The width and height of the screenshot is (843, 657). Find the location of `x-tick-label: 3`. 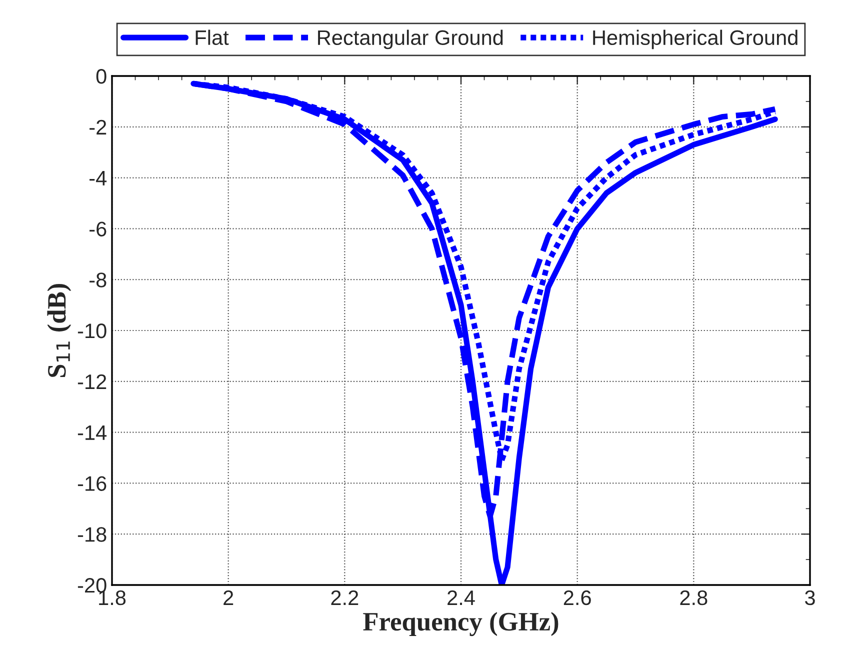

x-tick-label: 3 is located at coordinates (810, 598).